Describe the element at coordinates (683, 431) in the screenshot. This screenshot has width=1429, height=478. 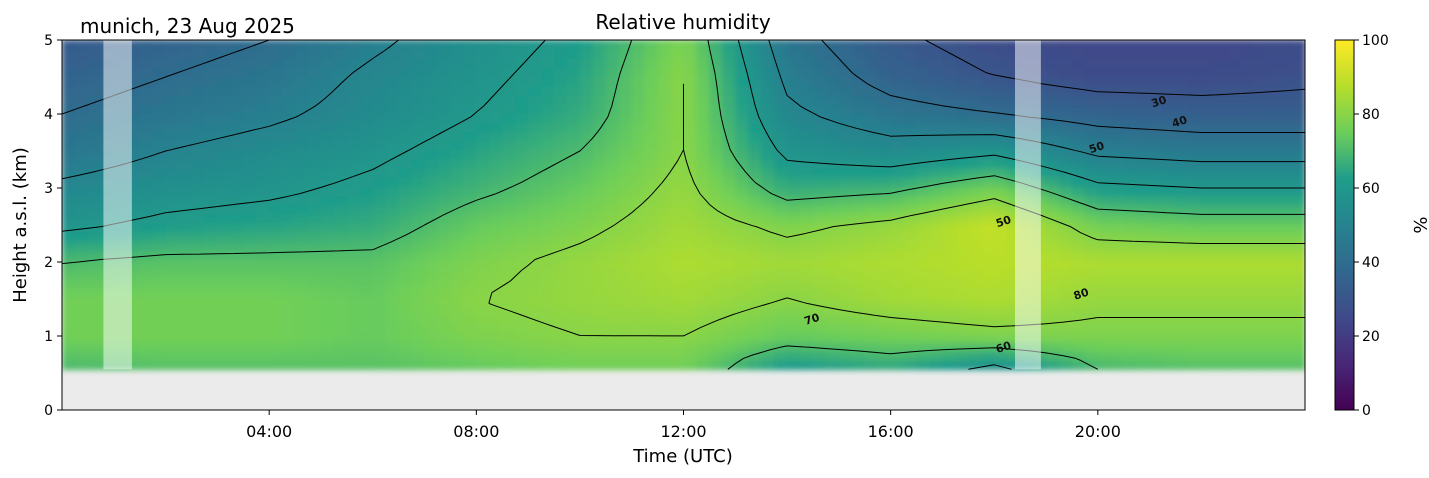
I see `x-tick-label: 12:00` at that location.